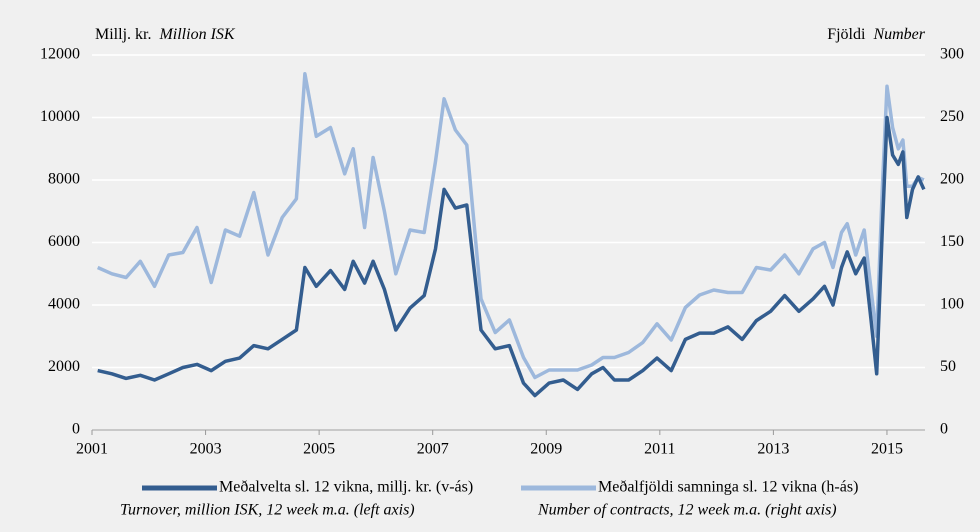  Describe the element at coordinates (60, 116) in the screenshot. I see `y-tick-label: 10000` at that location.